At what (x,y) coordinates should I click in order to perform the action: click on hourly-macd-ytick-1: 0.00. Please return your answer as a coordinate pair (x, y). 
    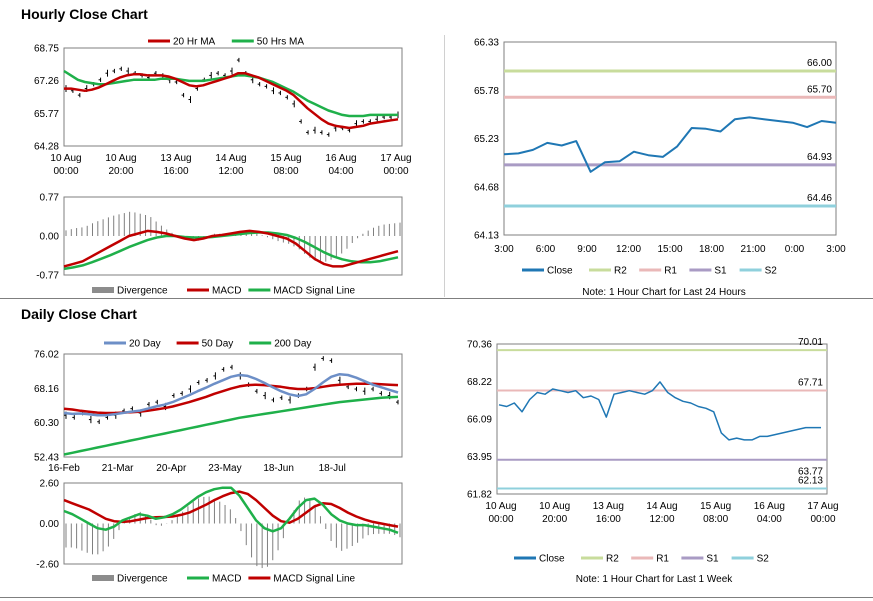
    Looking at the image, I should click on (50, 237).